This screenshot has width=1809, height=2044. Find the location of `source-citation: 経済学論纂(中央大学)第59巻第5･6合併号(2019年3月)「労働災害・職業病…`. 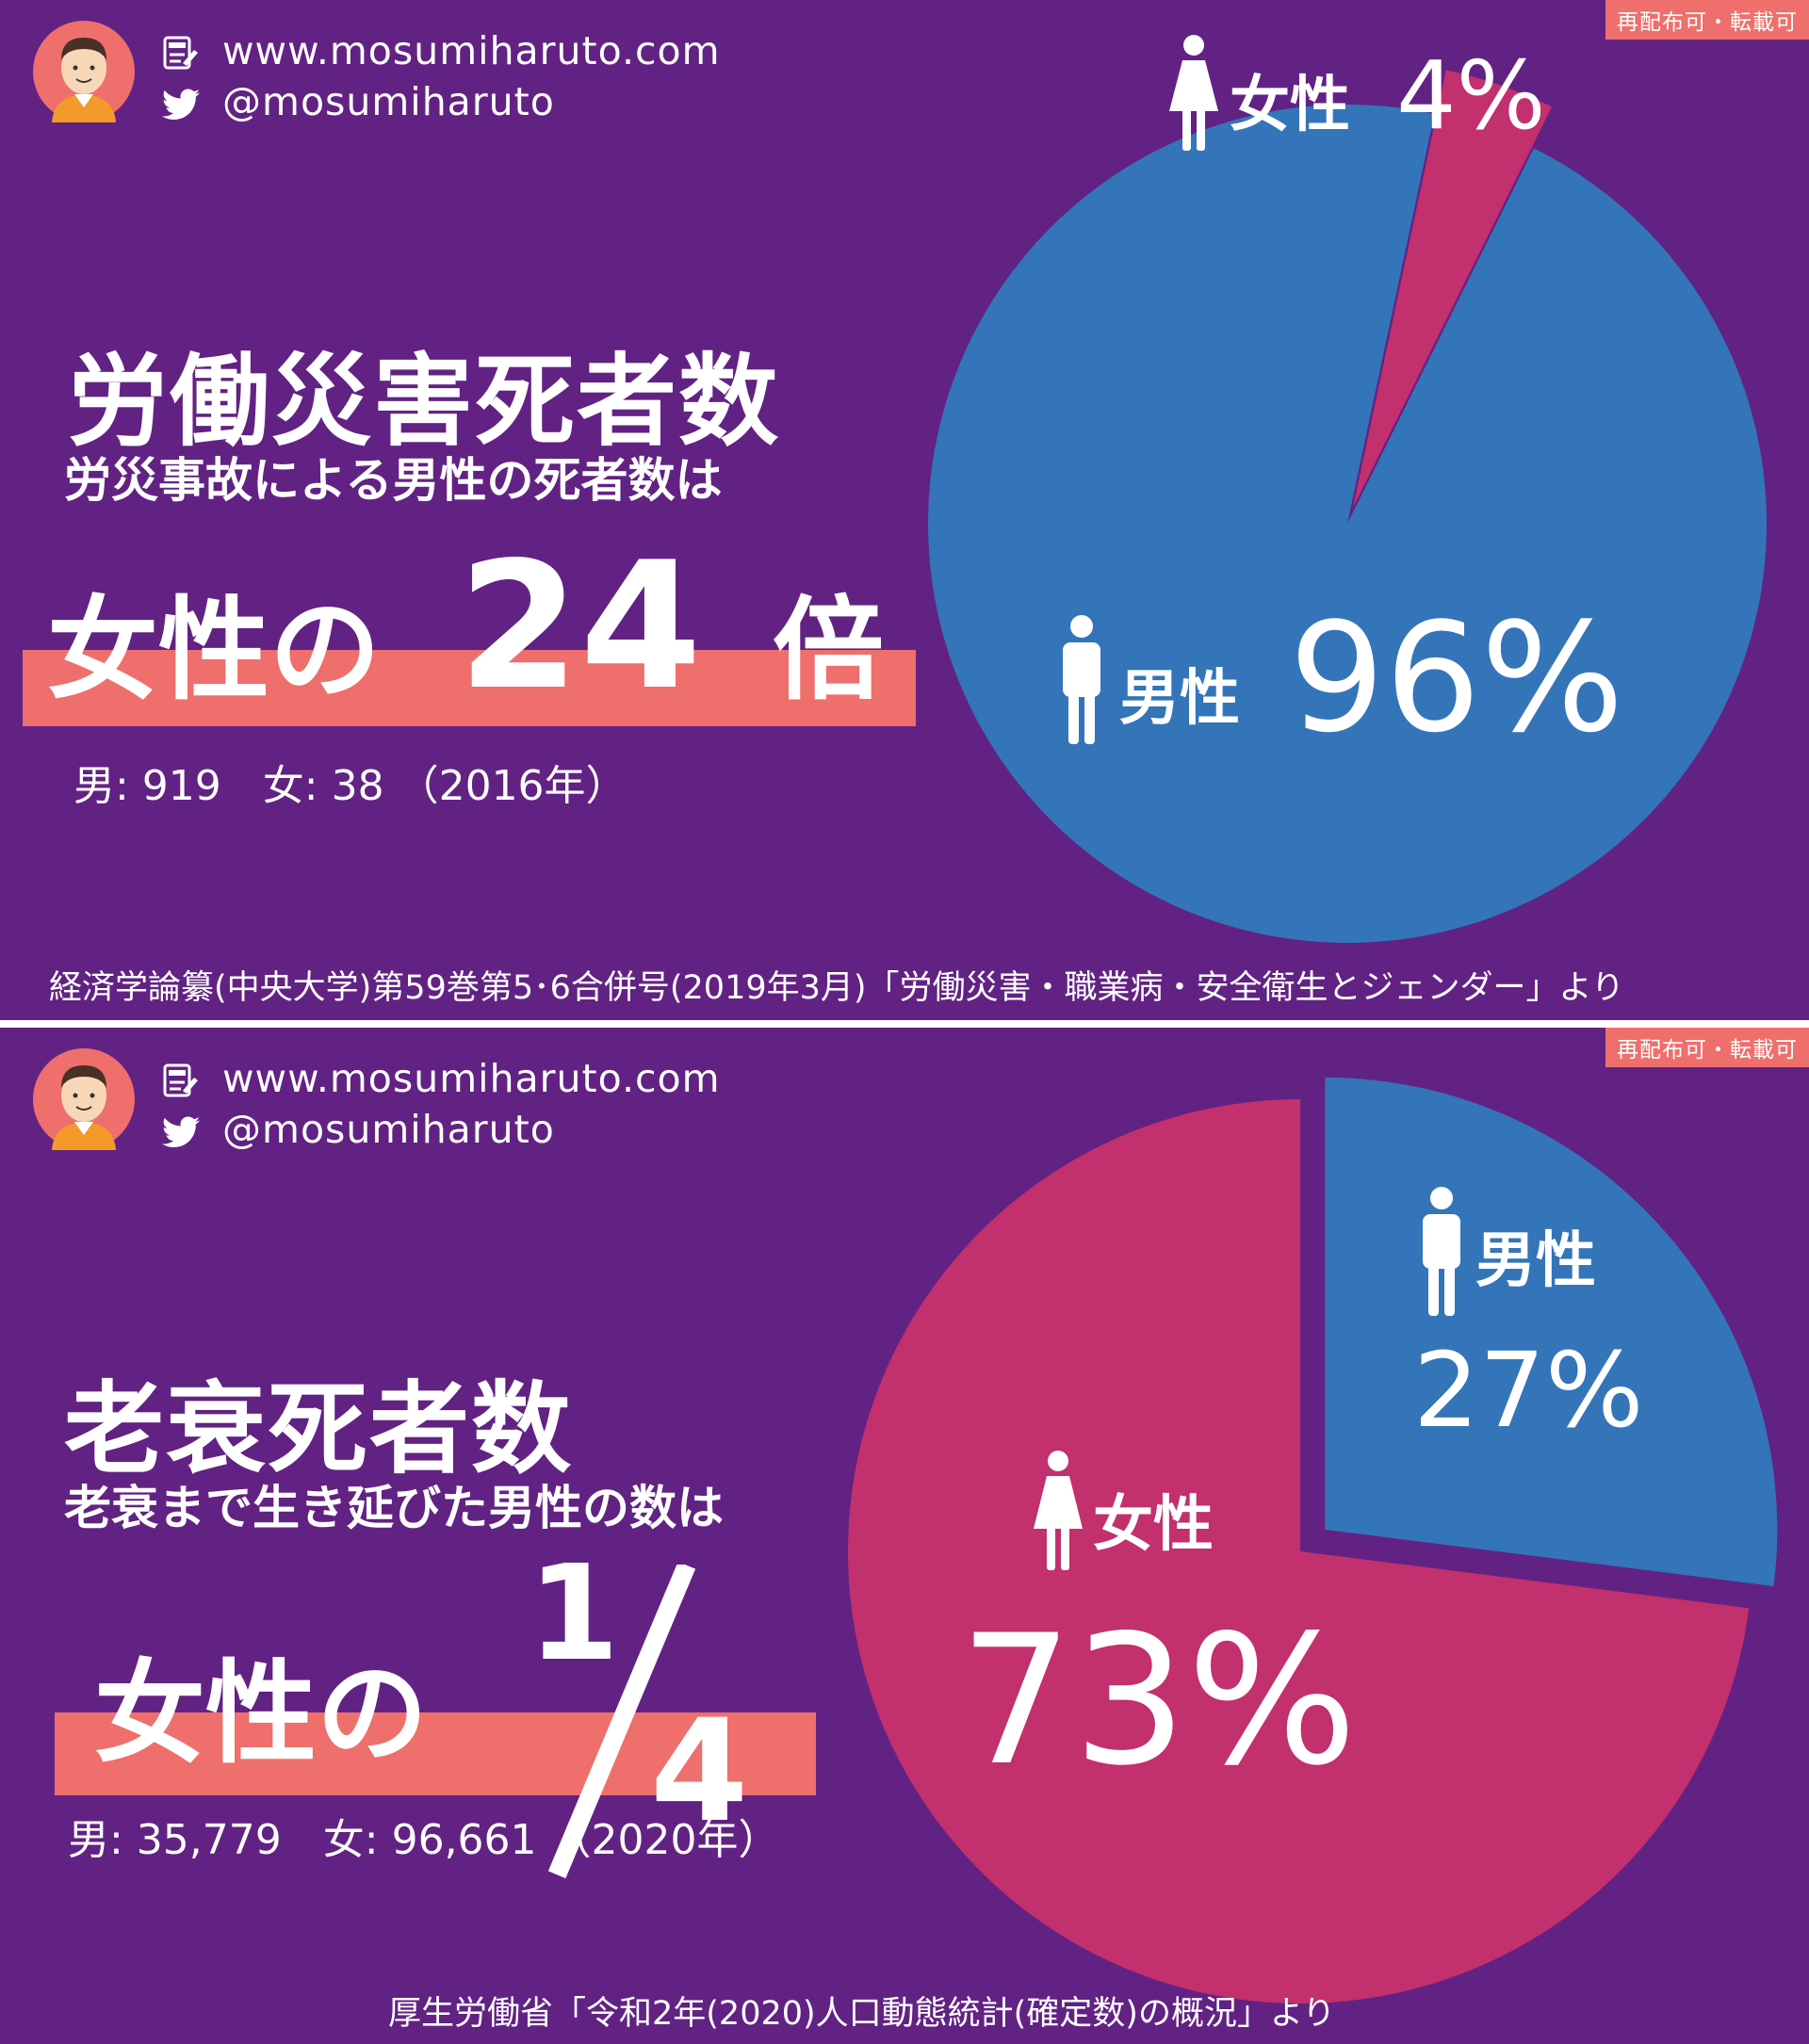

source-citation: 経済学論纂(中央大学)第59巻第5･6合併号(2019年3月)「労働災害・職業病… is located at coordinates (836, 988).